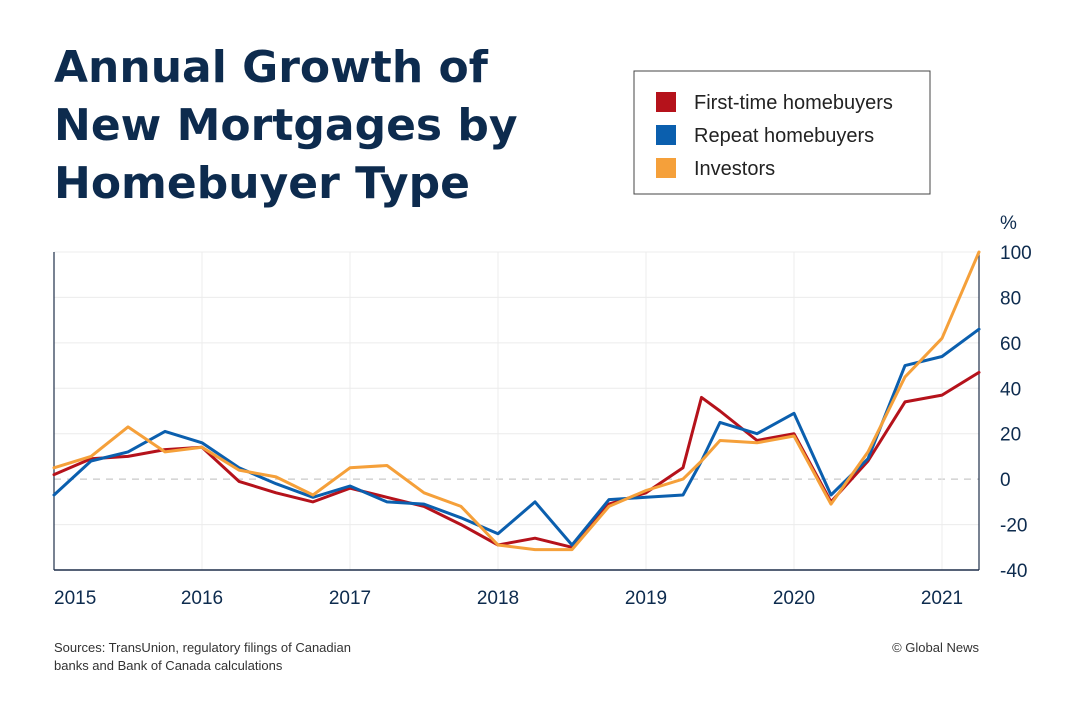 The image size is (1080, 702). What do you see at coordinates (75, 598) in the screenshot?
I see `x-tick-label: 2015` at bounding box center [75, 598].